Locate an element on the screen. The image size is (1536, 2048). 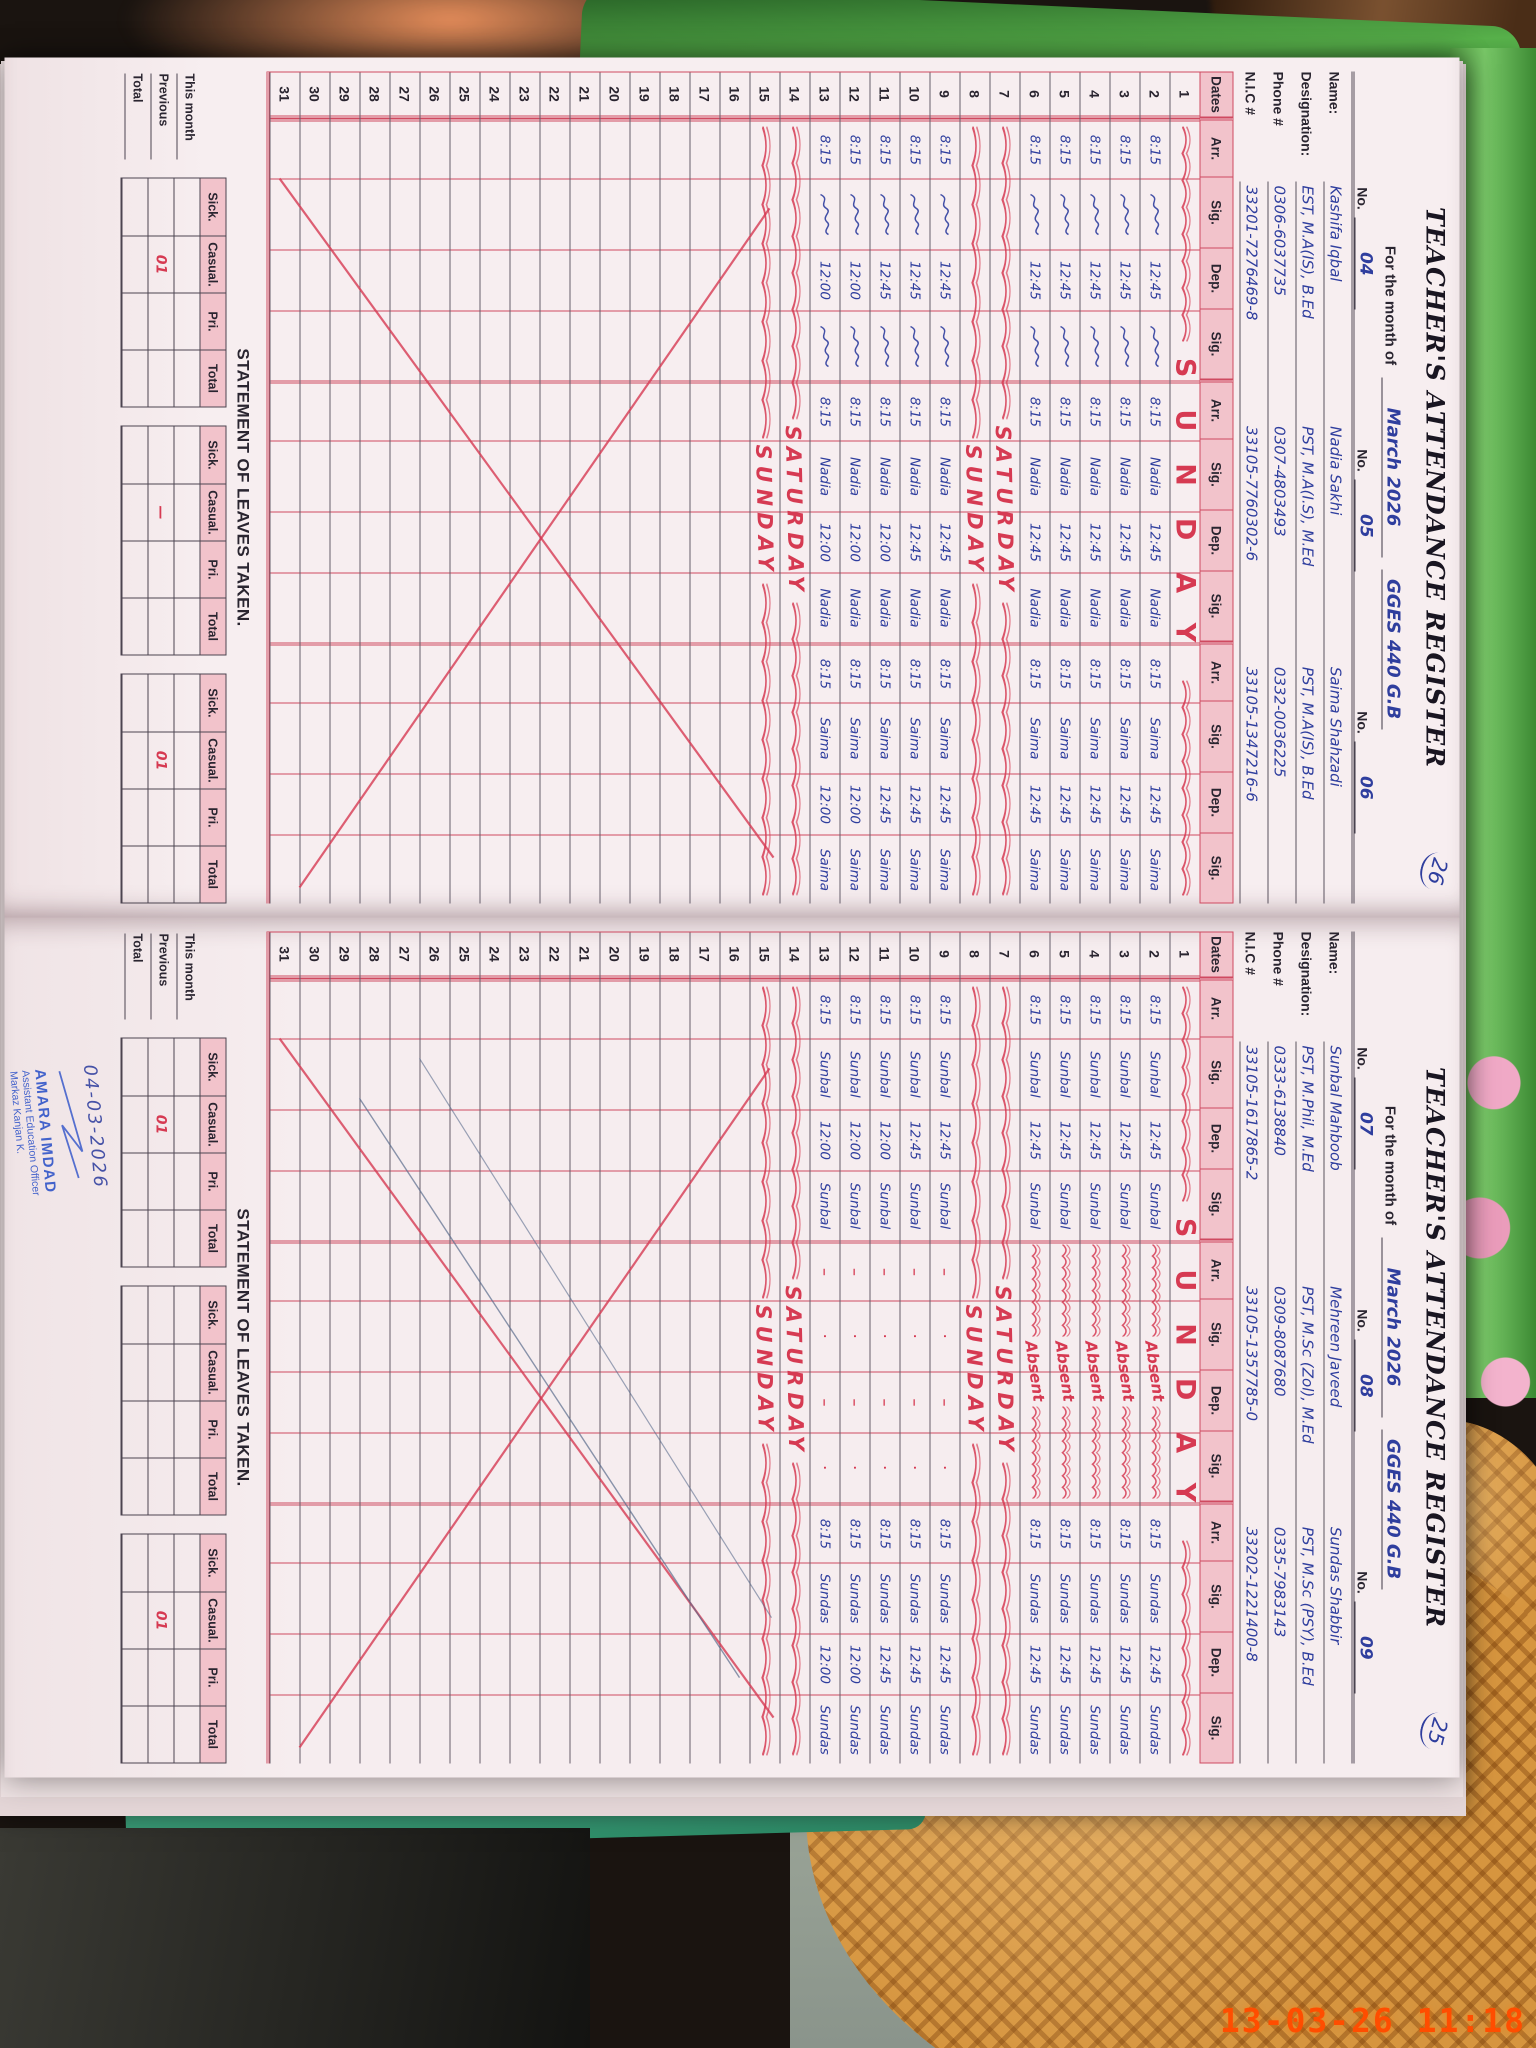
date-number-cell: 22 is located at coordinates (555, 95).